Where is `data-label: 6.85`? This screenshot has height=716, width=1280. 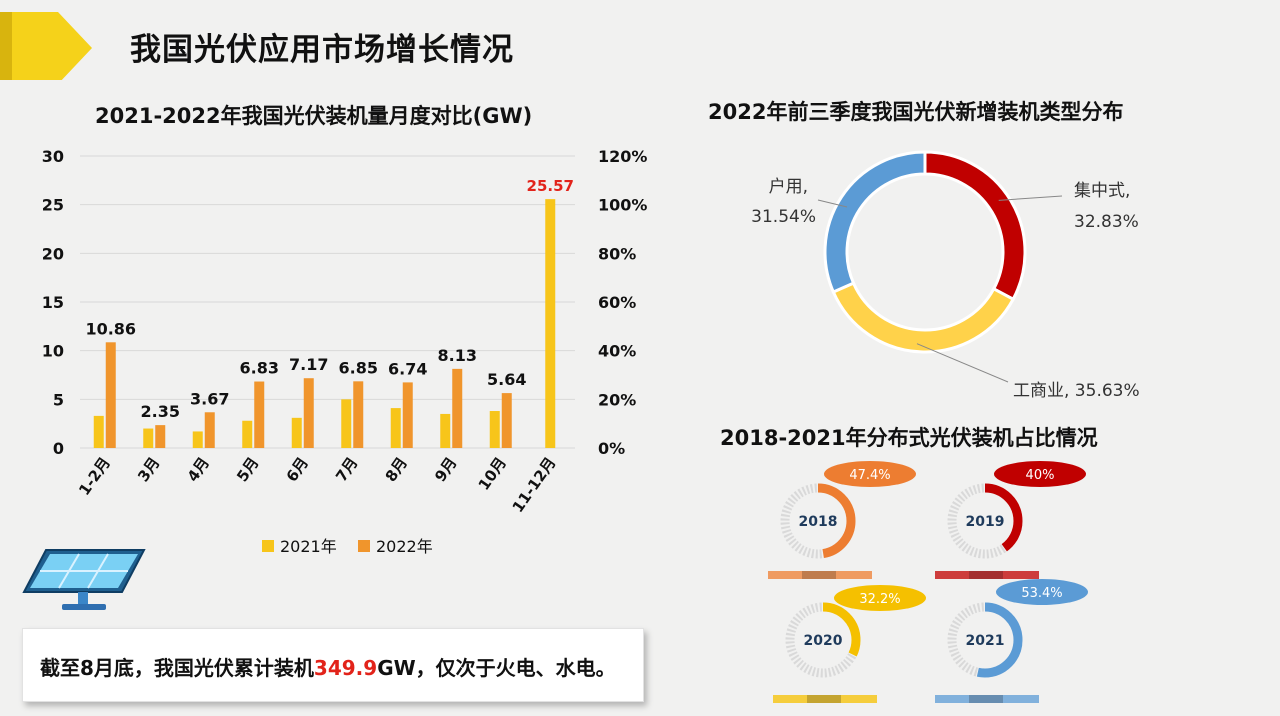 data-label: 6.85 is located at coordinates (358, 367).